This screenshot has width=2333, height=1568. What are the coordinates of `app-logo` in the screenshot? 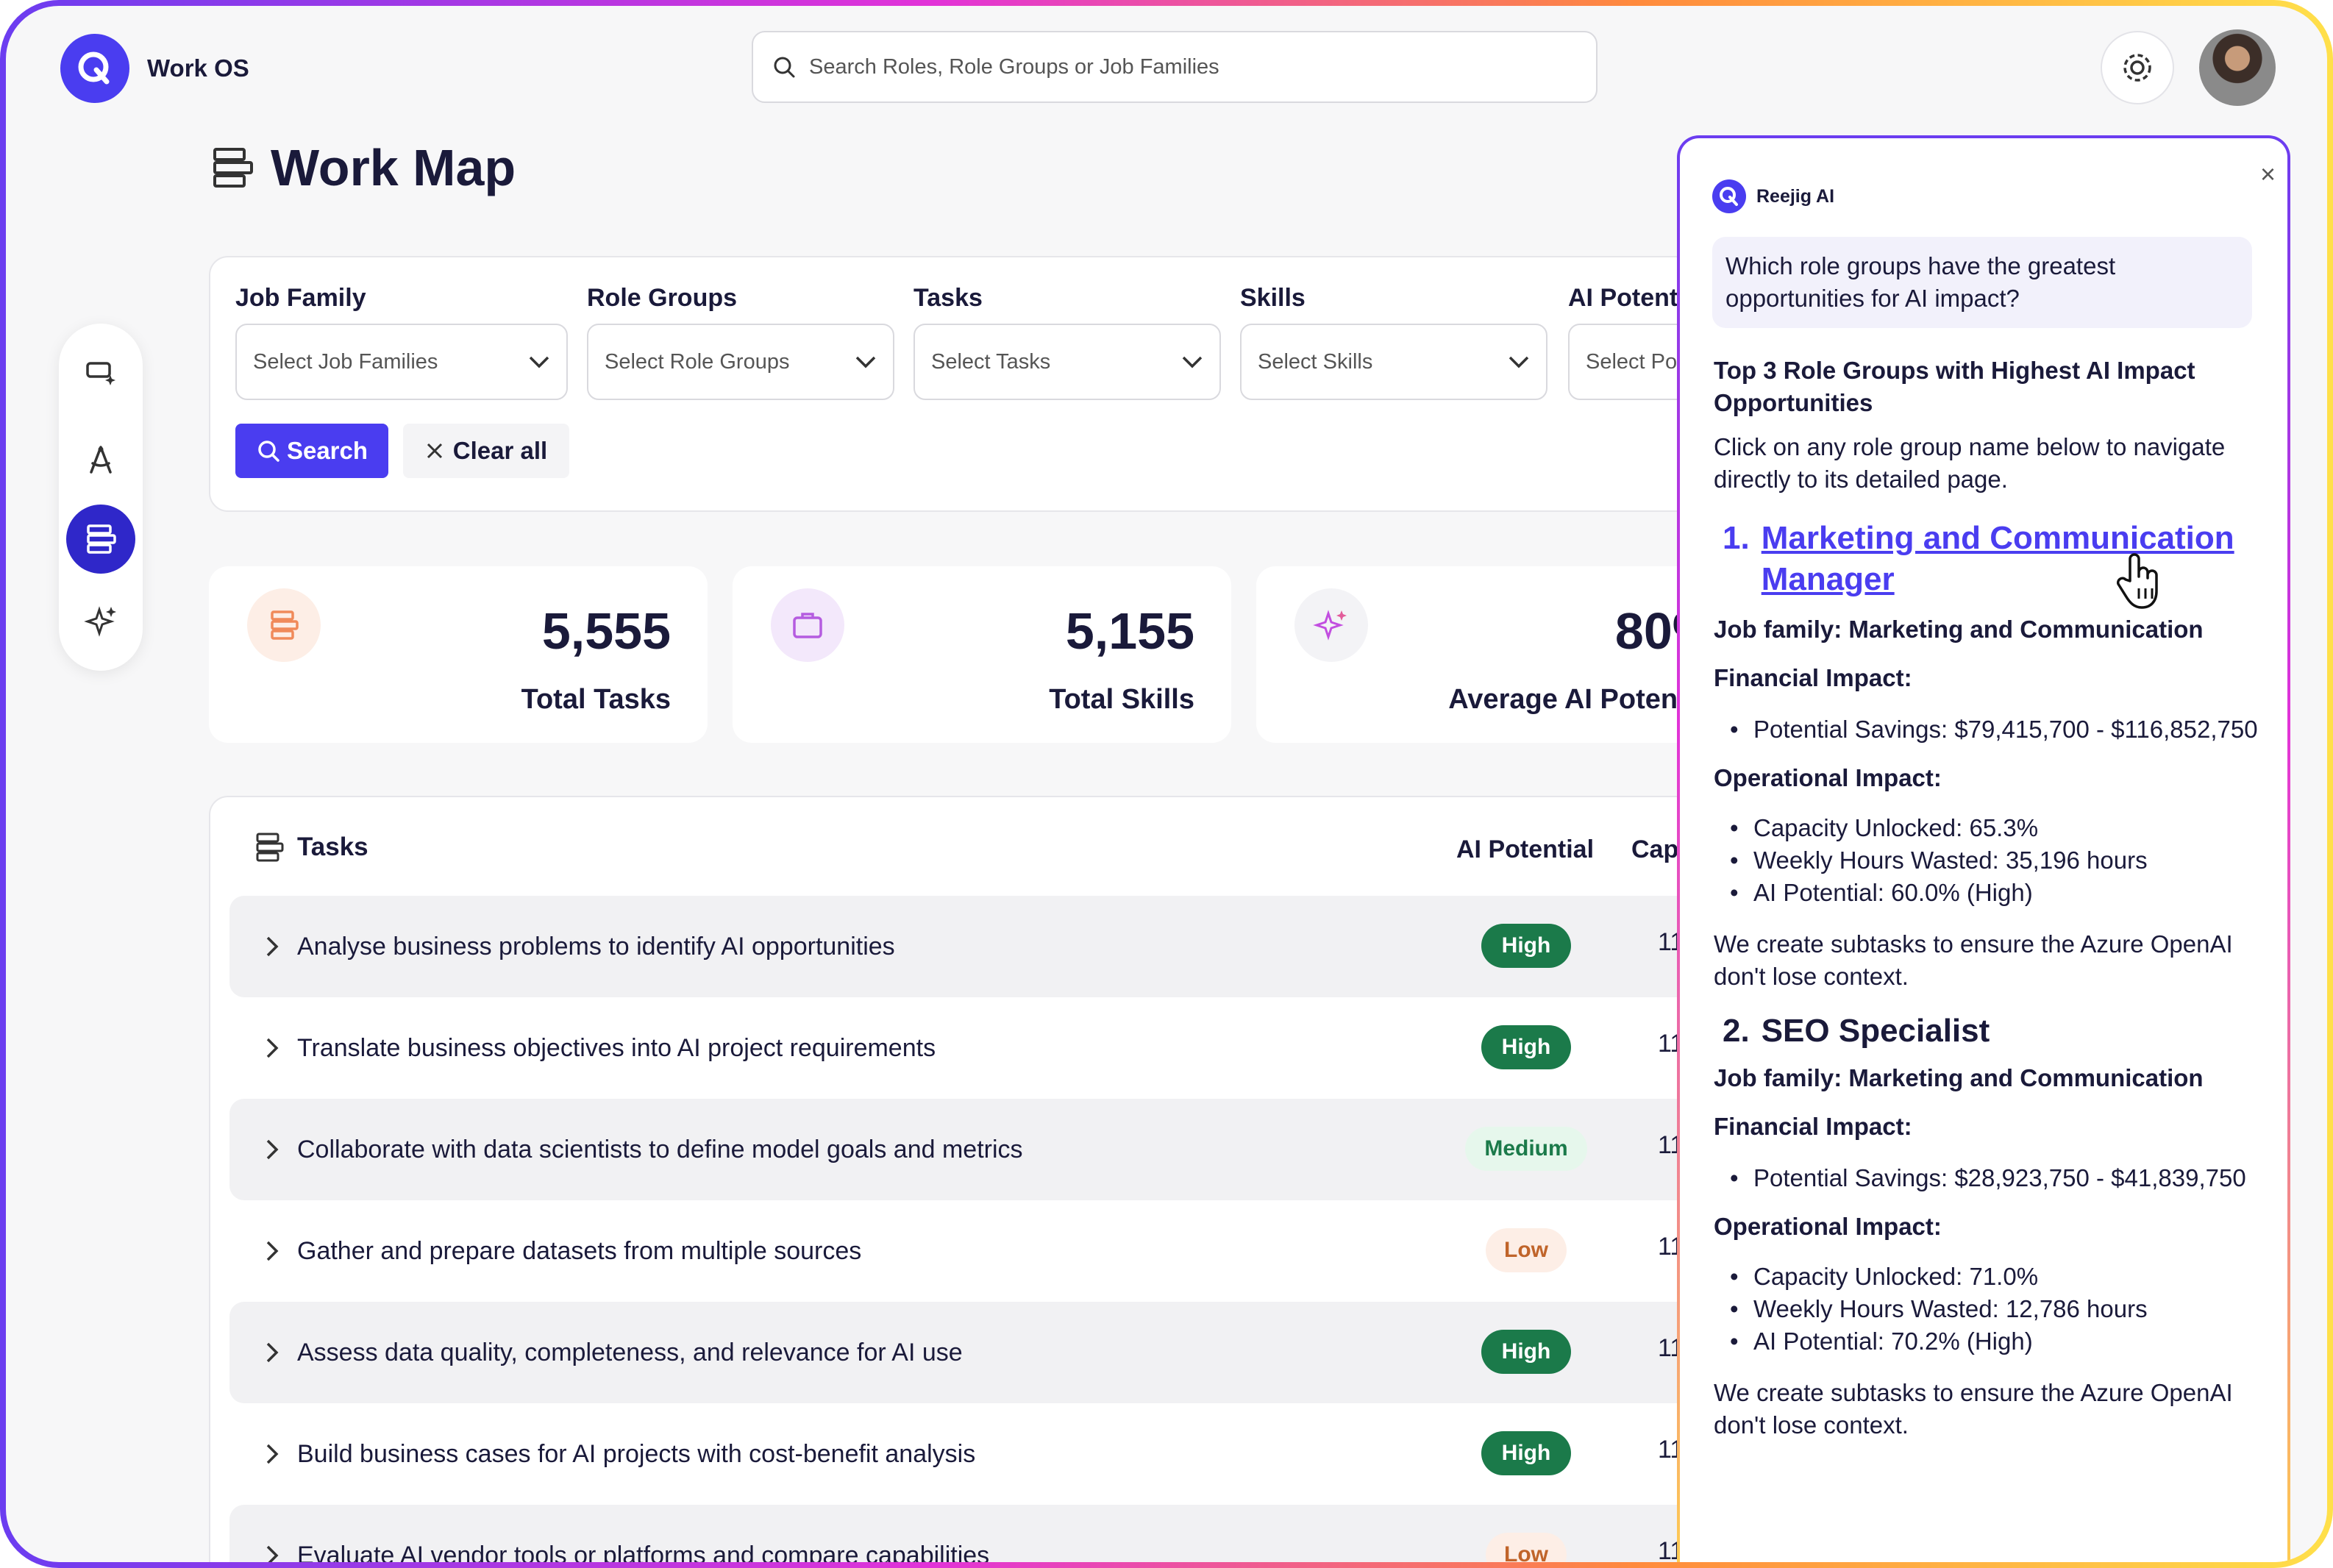 It's located at (95, 68).